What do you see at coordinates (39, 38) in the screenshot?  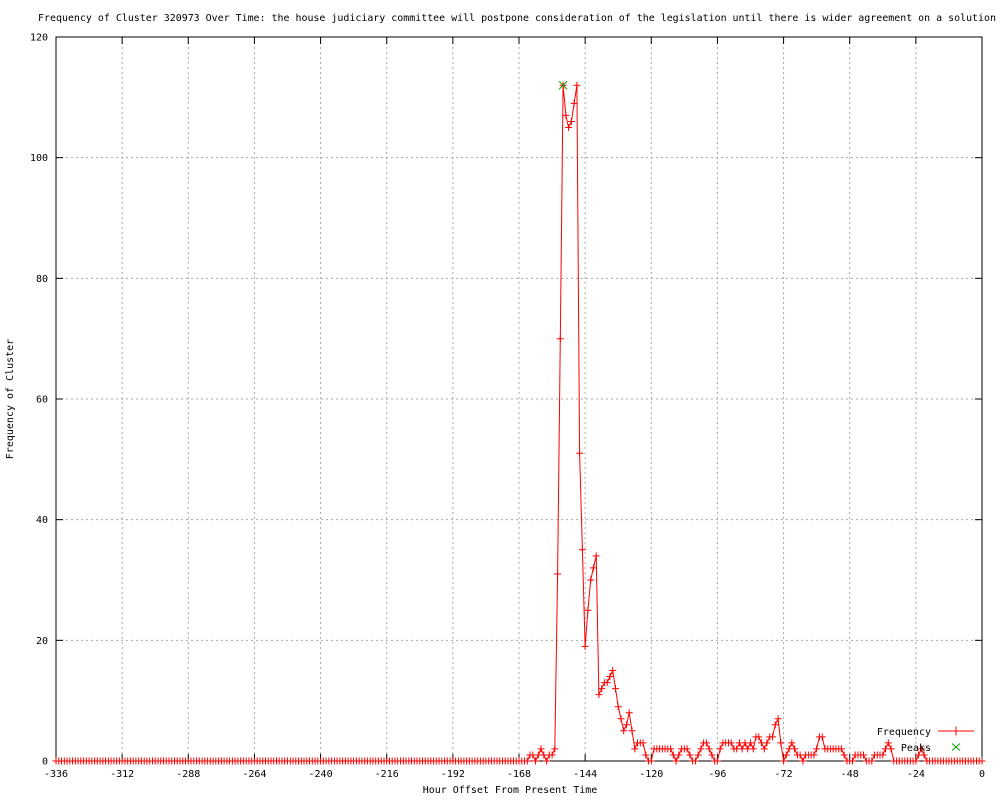 I see `y-tick-label: 120` at bounding box center [39, 38].